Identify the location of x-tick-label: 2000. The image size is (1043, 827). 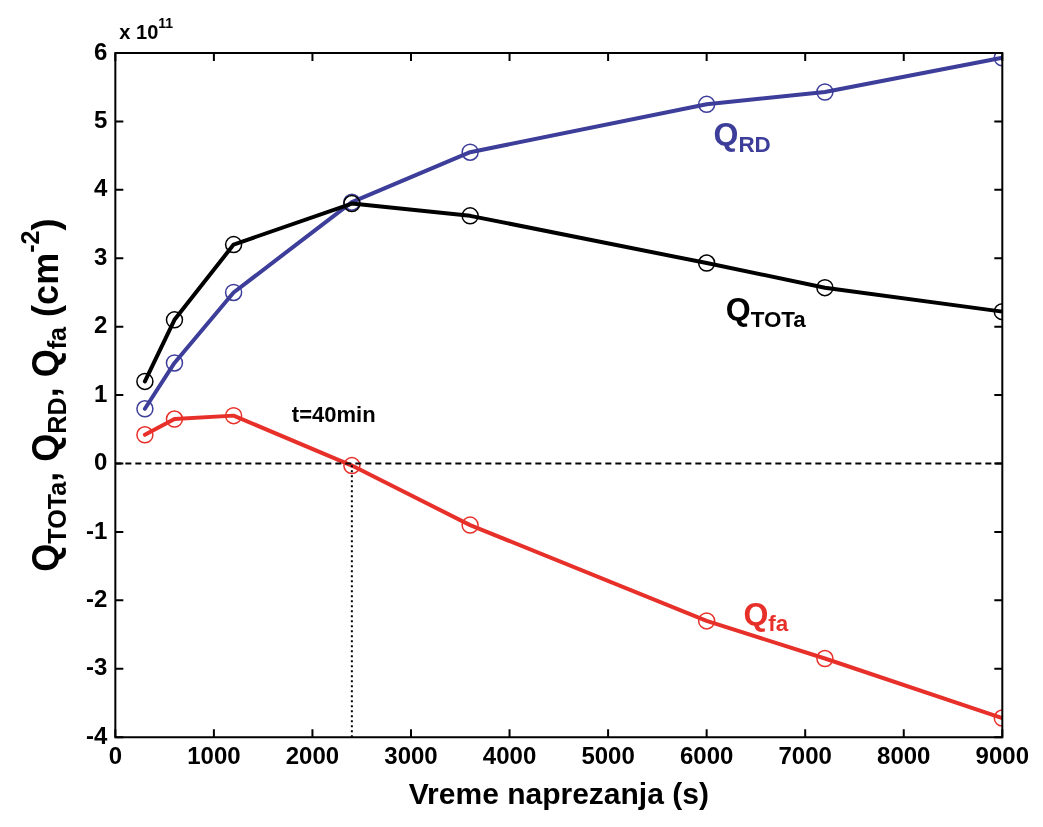
(312, 756).